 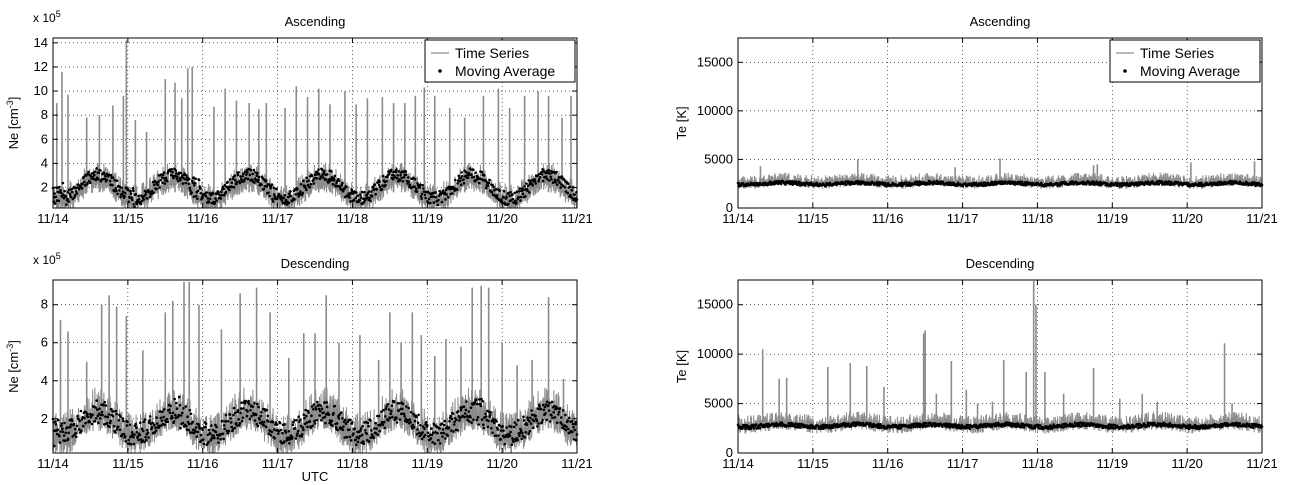 What do you see at coordinates (47, 17) in the screenshot?
I see `exponent-label: x 105` at bounding box center [47, 17].